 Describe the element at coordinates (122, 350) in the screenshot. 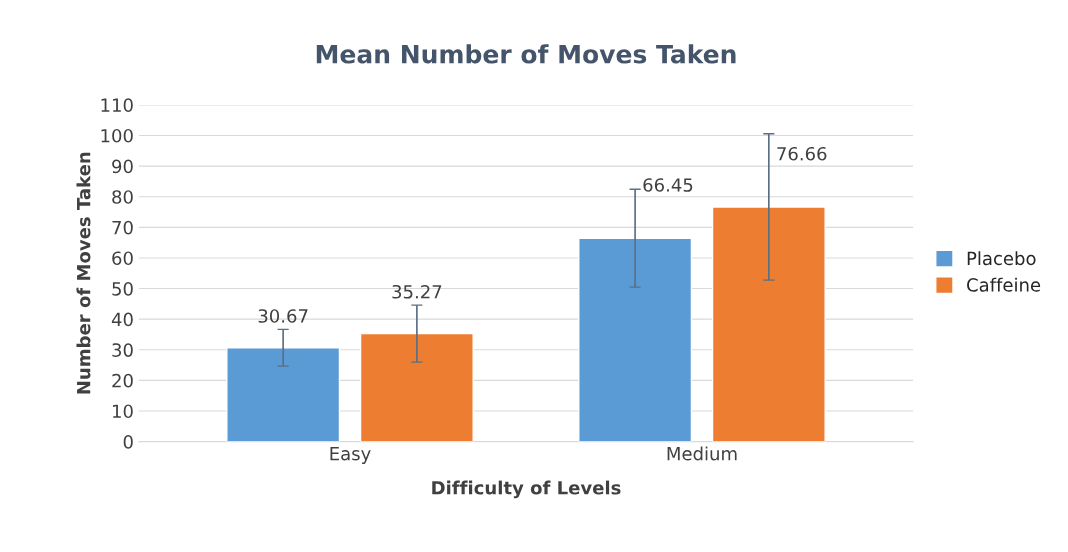

I see `y-tick-label: 30` at that location.